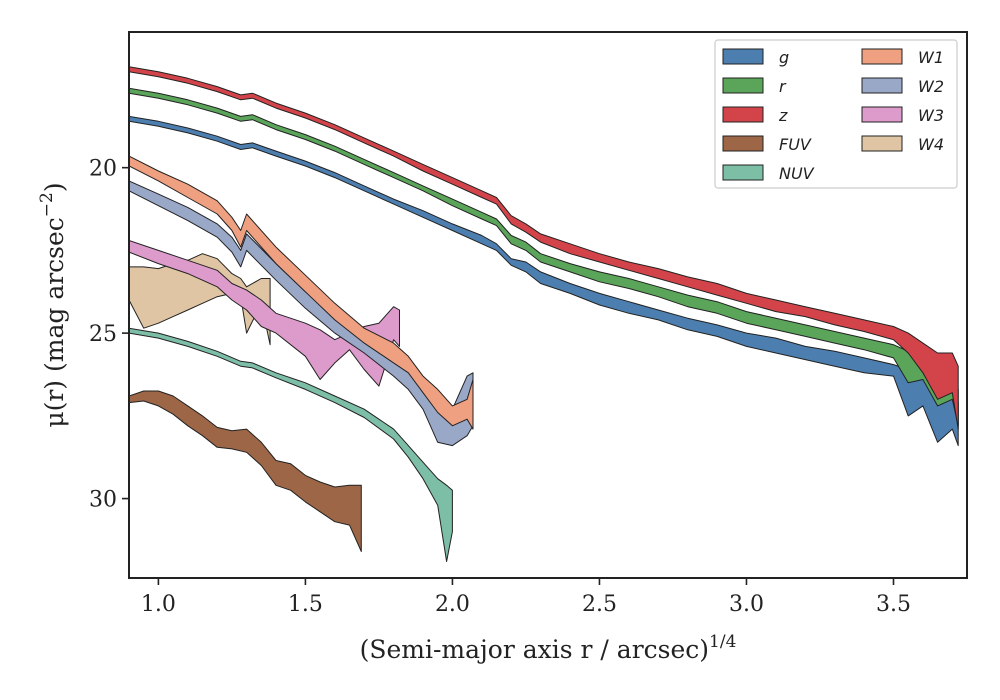  Describe the element at coordinates (452, 604) in the screenshot. I see `x-tick-label: 2.0` at that location.